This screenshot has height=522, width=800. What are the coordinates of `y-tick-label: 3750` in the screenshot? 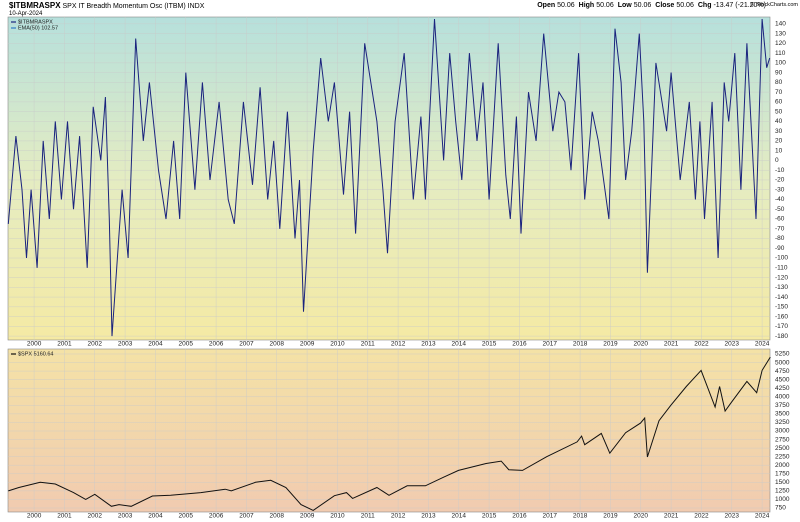 It's located at (782, 405).